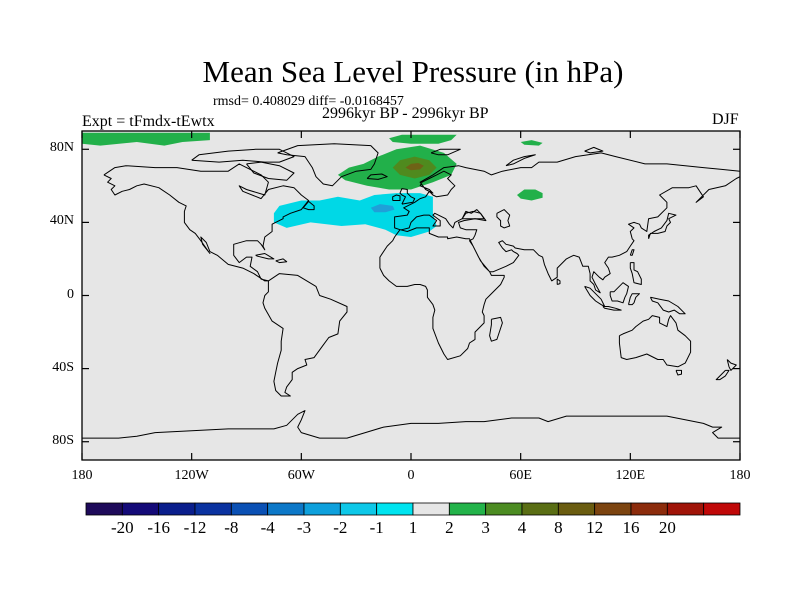  I want to click on coastline-baffin, so click(270, 171).